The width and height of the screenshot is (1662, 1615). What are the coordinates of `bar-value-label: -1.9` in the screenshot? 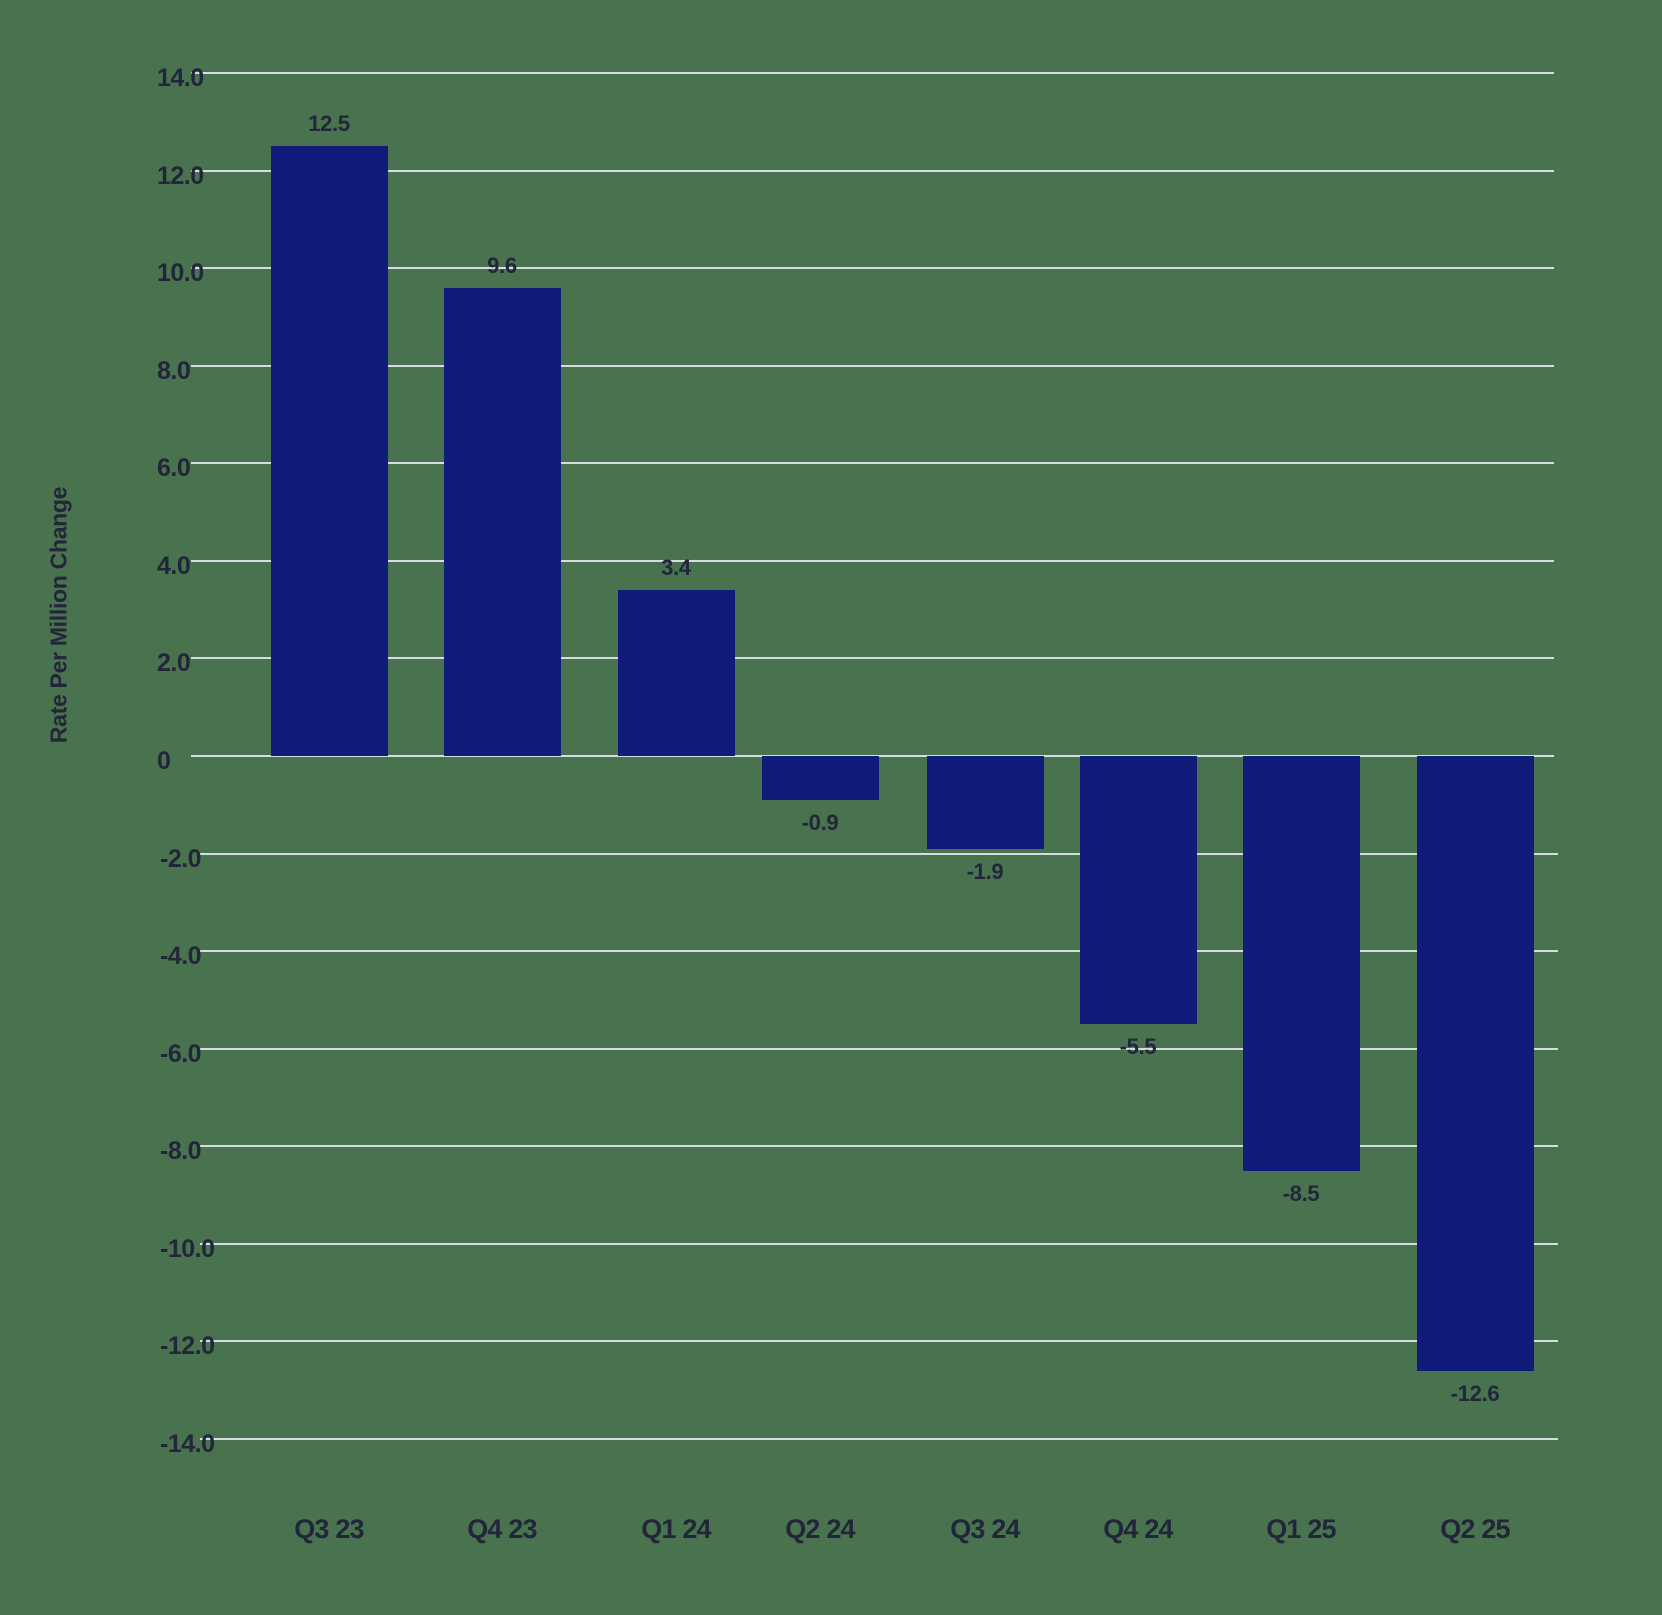 It's located at (985, 871).